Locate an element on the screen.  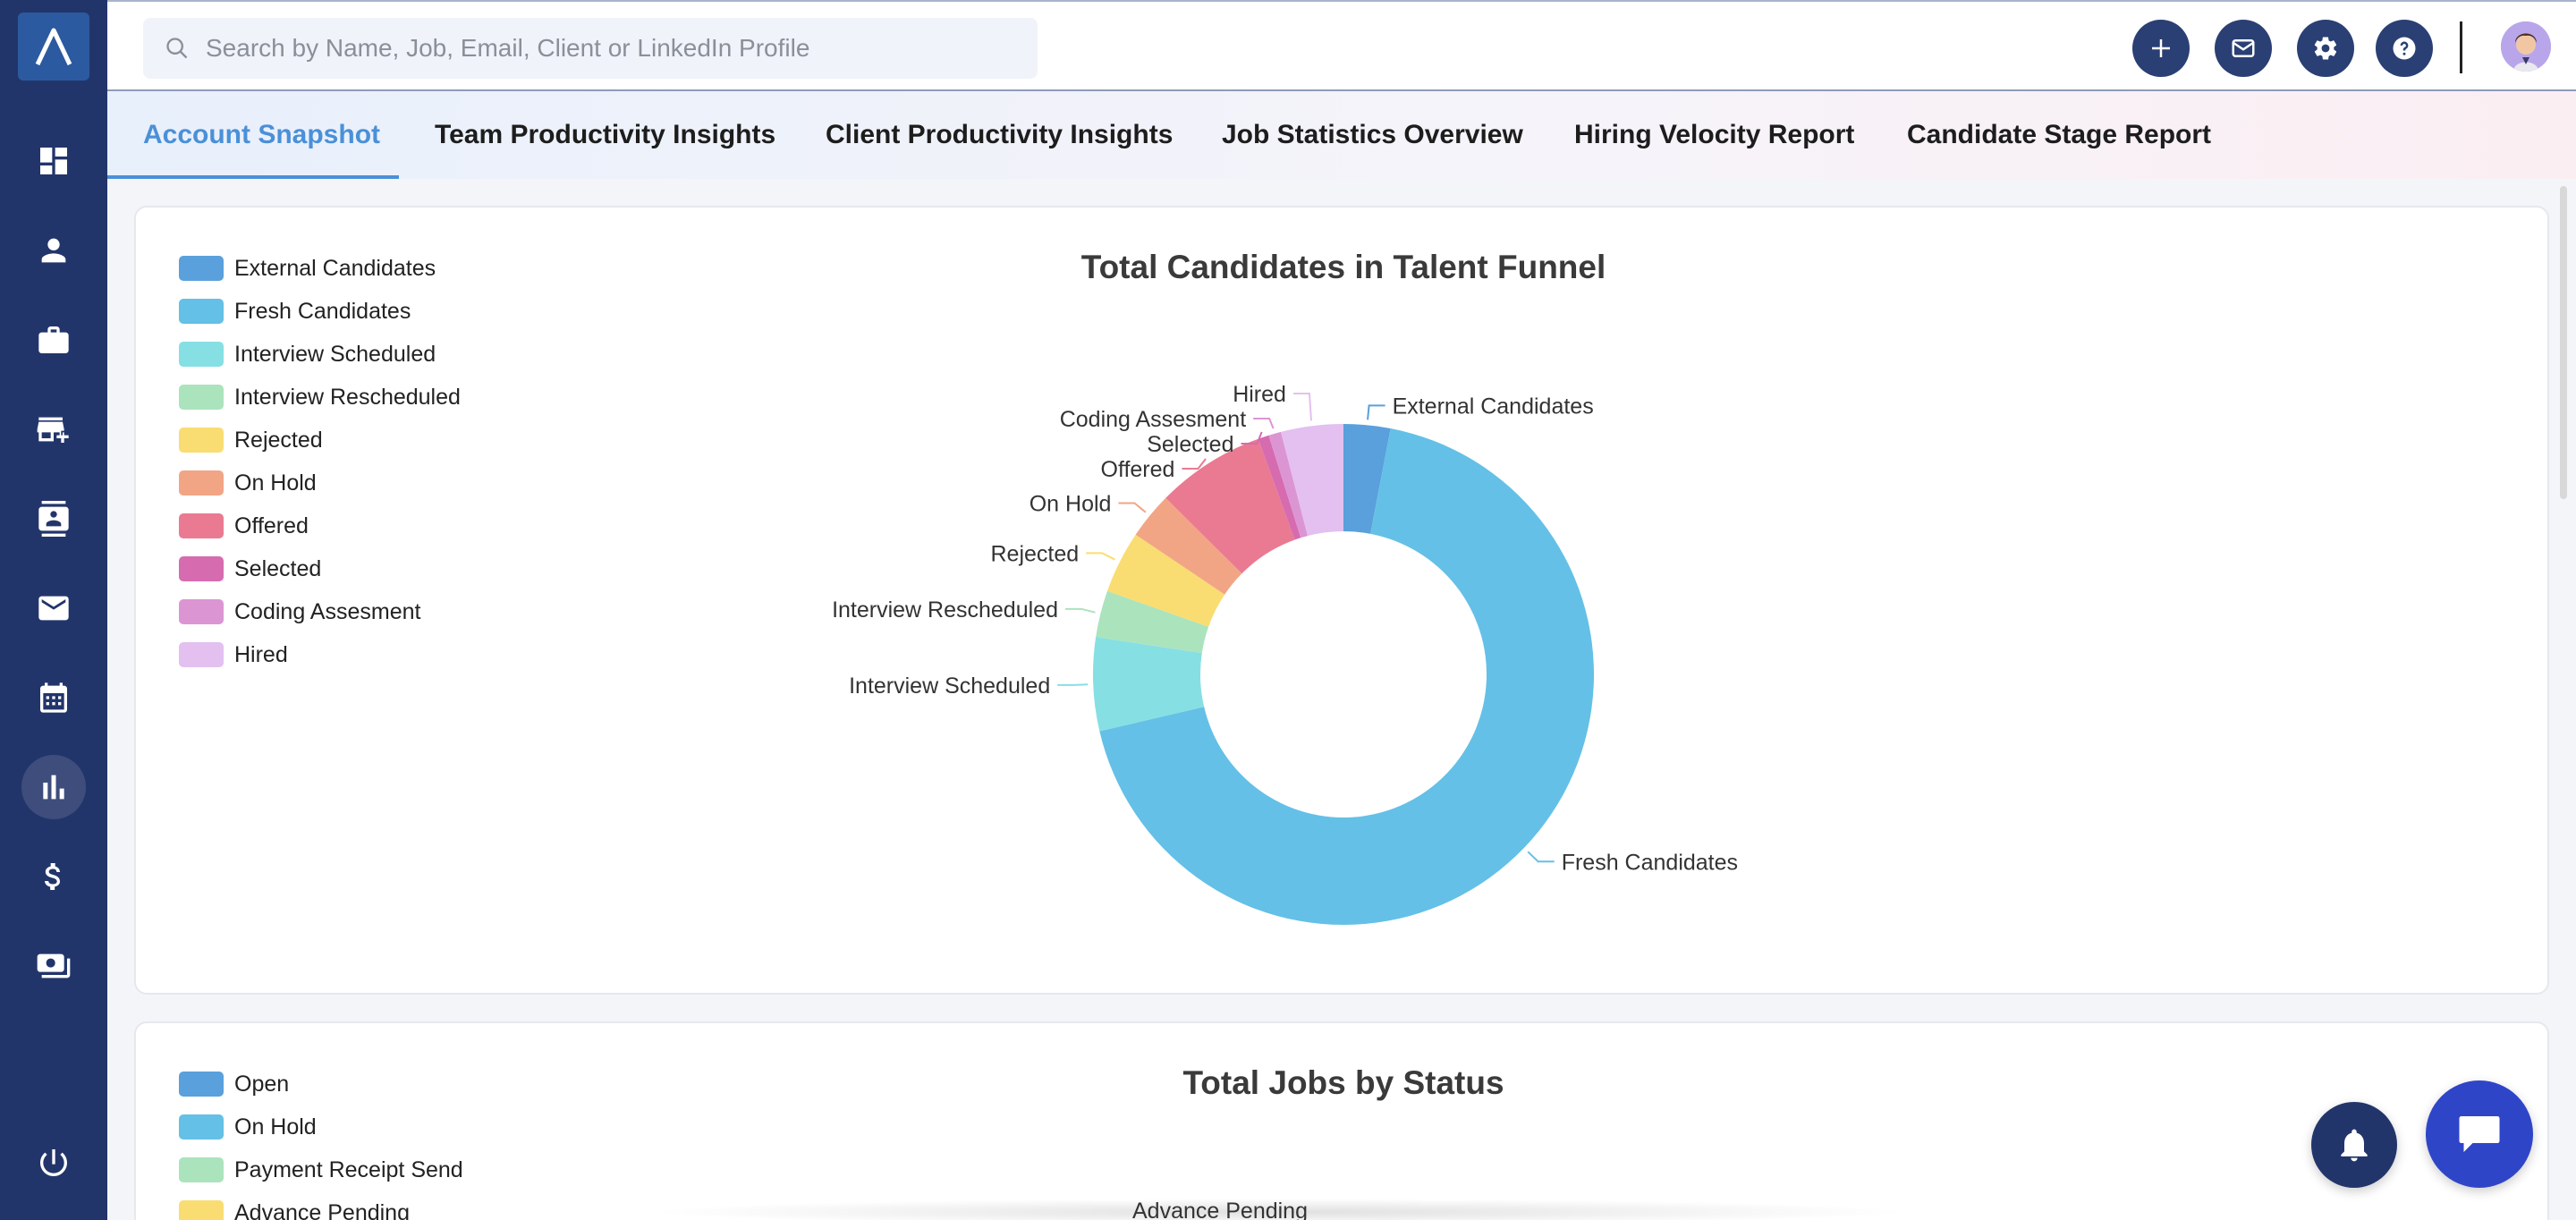
search-input is located at coordinates (608, 48).